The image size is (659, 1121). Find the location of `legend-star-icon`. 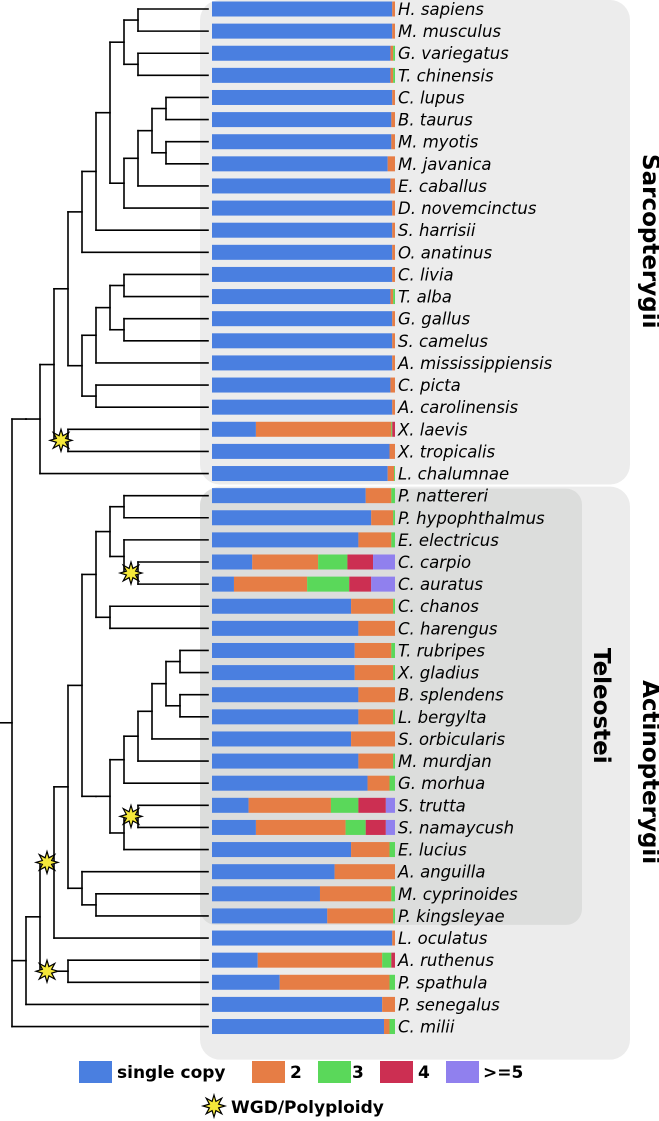

legend-star-icon is located at coordinates (214, 1106).